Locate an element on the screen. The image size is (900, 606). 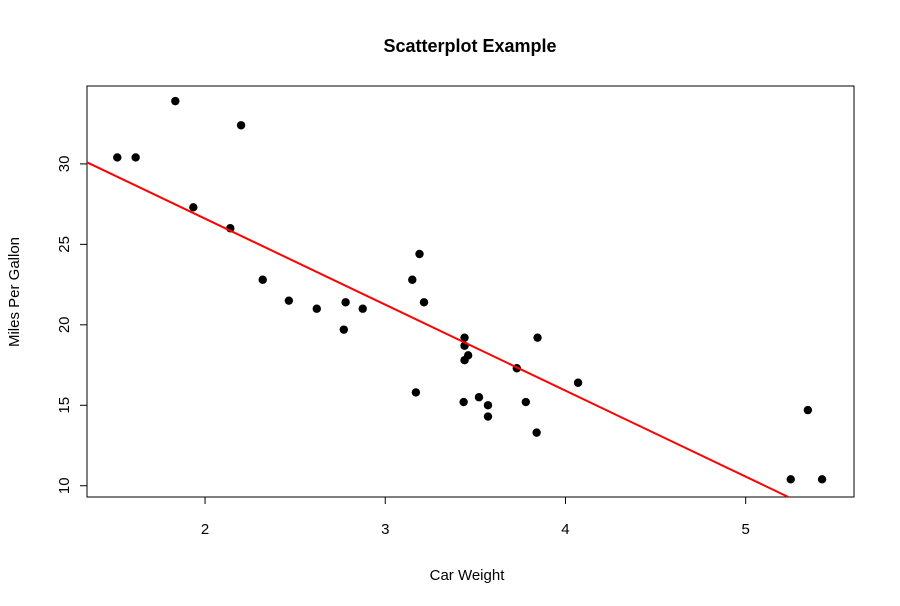
y-tick-label: 20 is located at coordinates (64, 324).